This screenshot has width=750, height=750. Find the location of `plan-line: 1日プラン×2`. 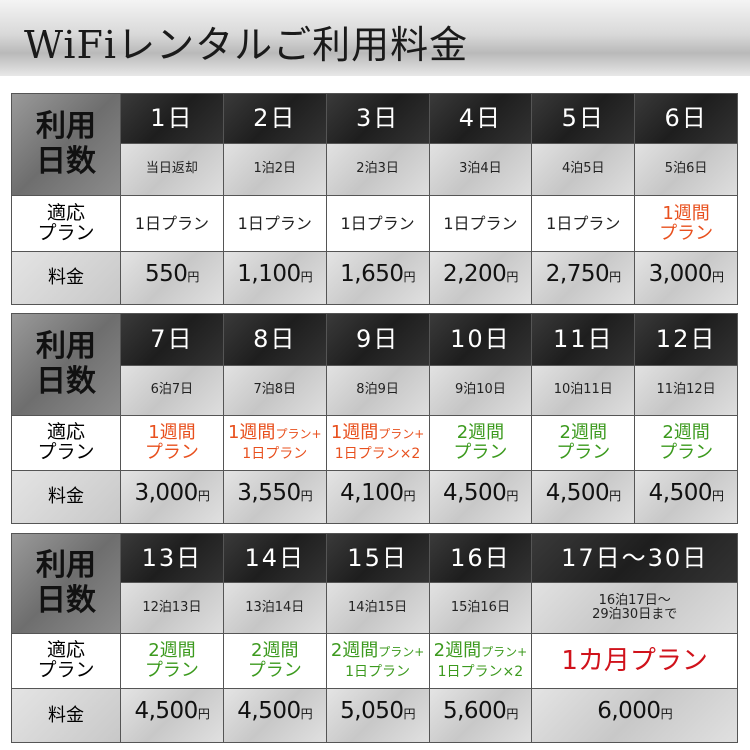

plan-line: 1日プラン×2 is located at coordinates (481, 671).